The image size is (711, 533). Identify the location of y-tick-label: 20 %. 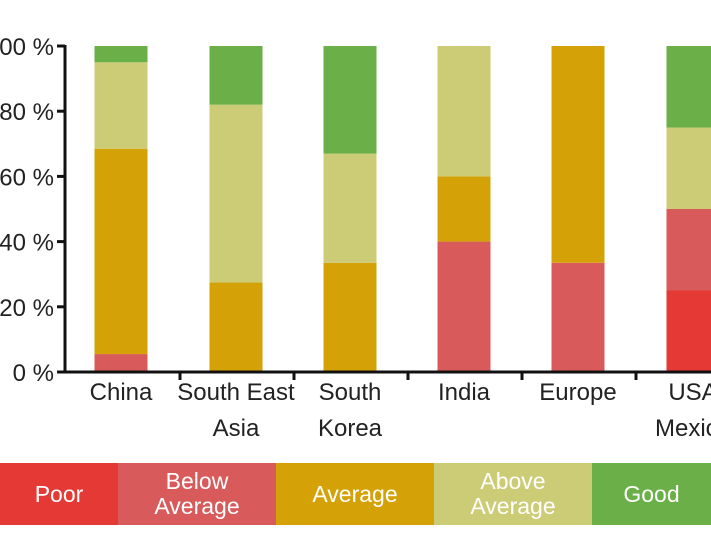
(27, 308).